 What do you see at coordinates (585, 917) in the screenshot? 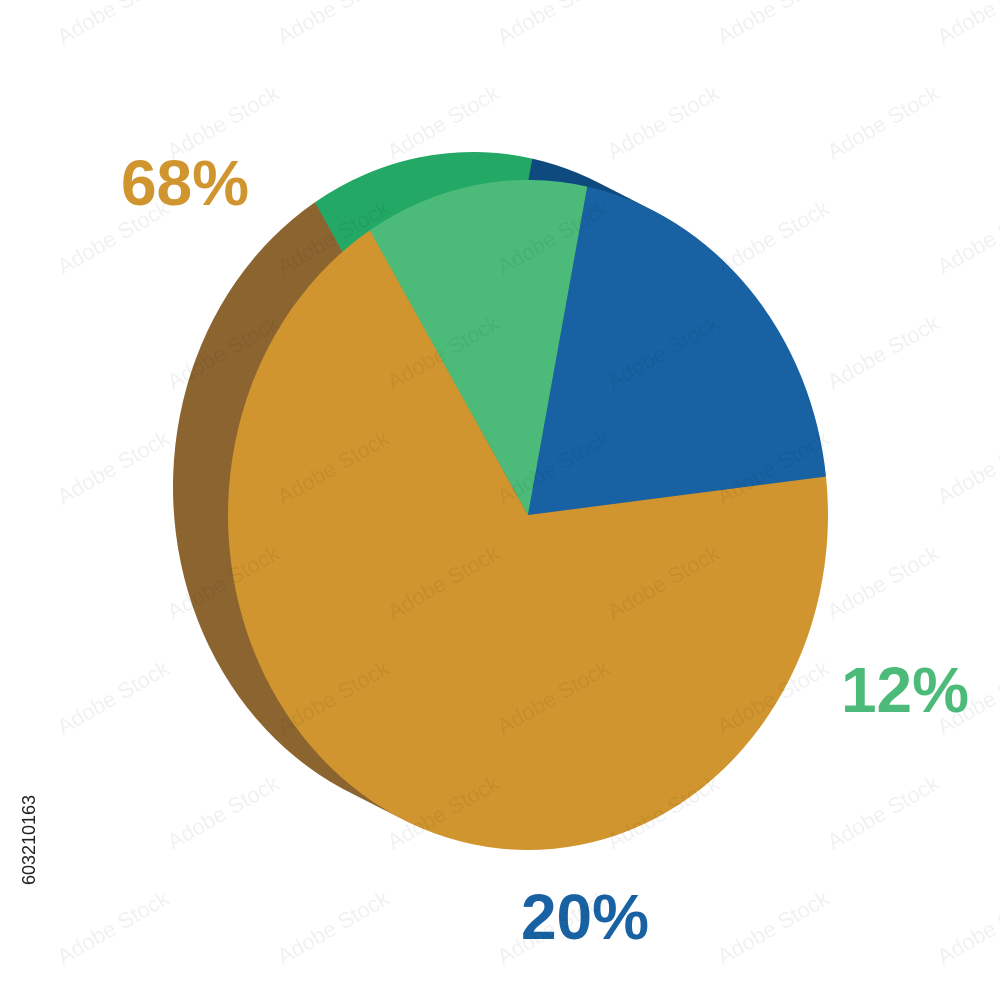
I see `value-label: 20%` at bounding box center [585, 917].